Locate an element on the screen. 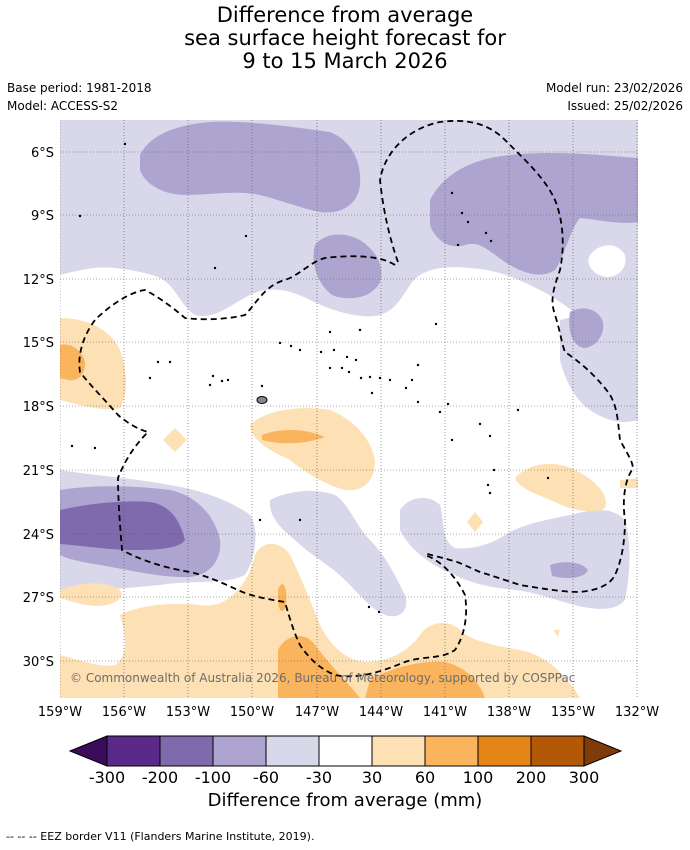  anomaly-region-neutral-east is located at coordinates (607, 261).